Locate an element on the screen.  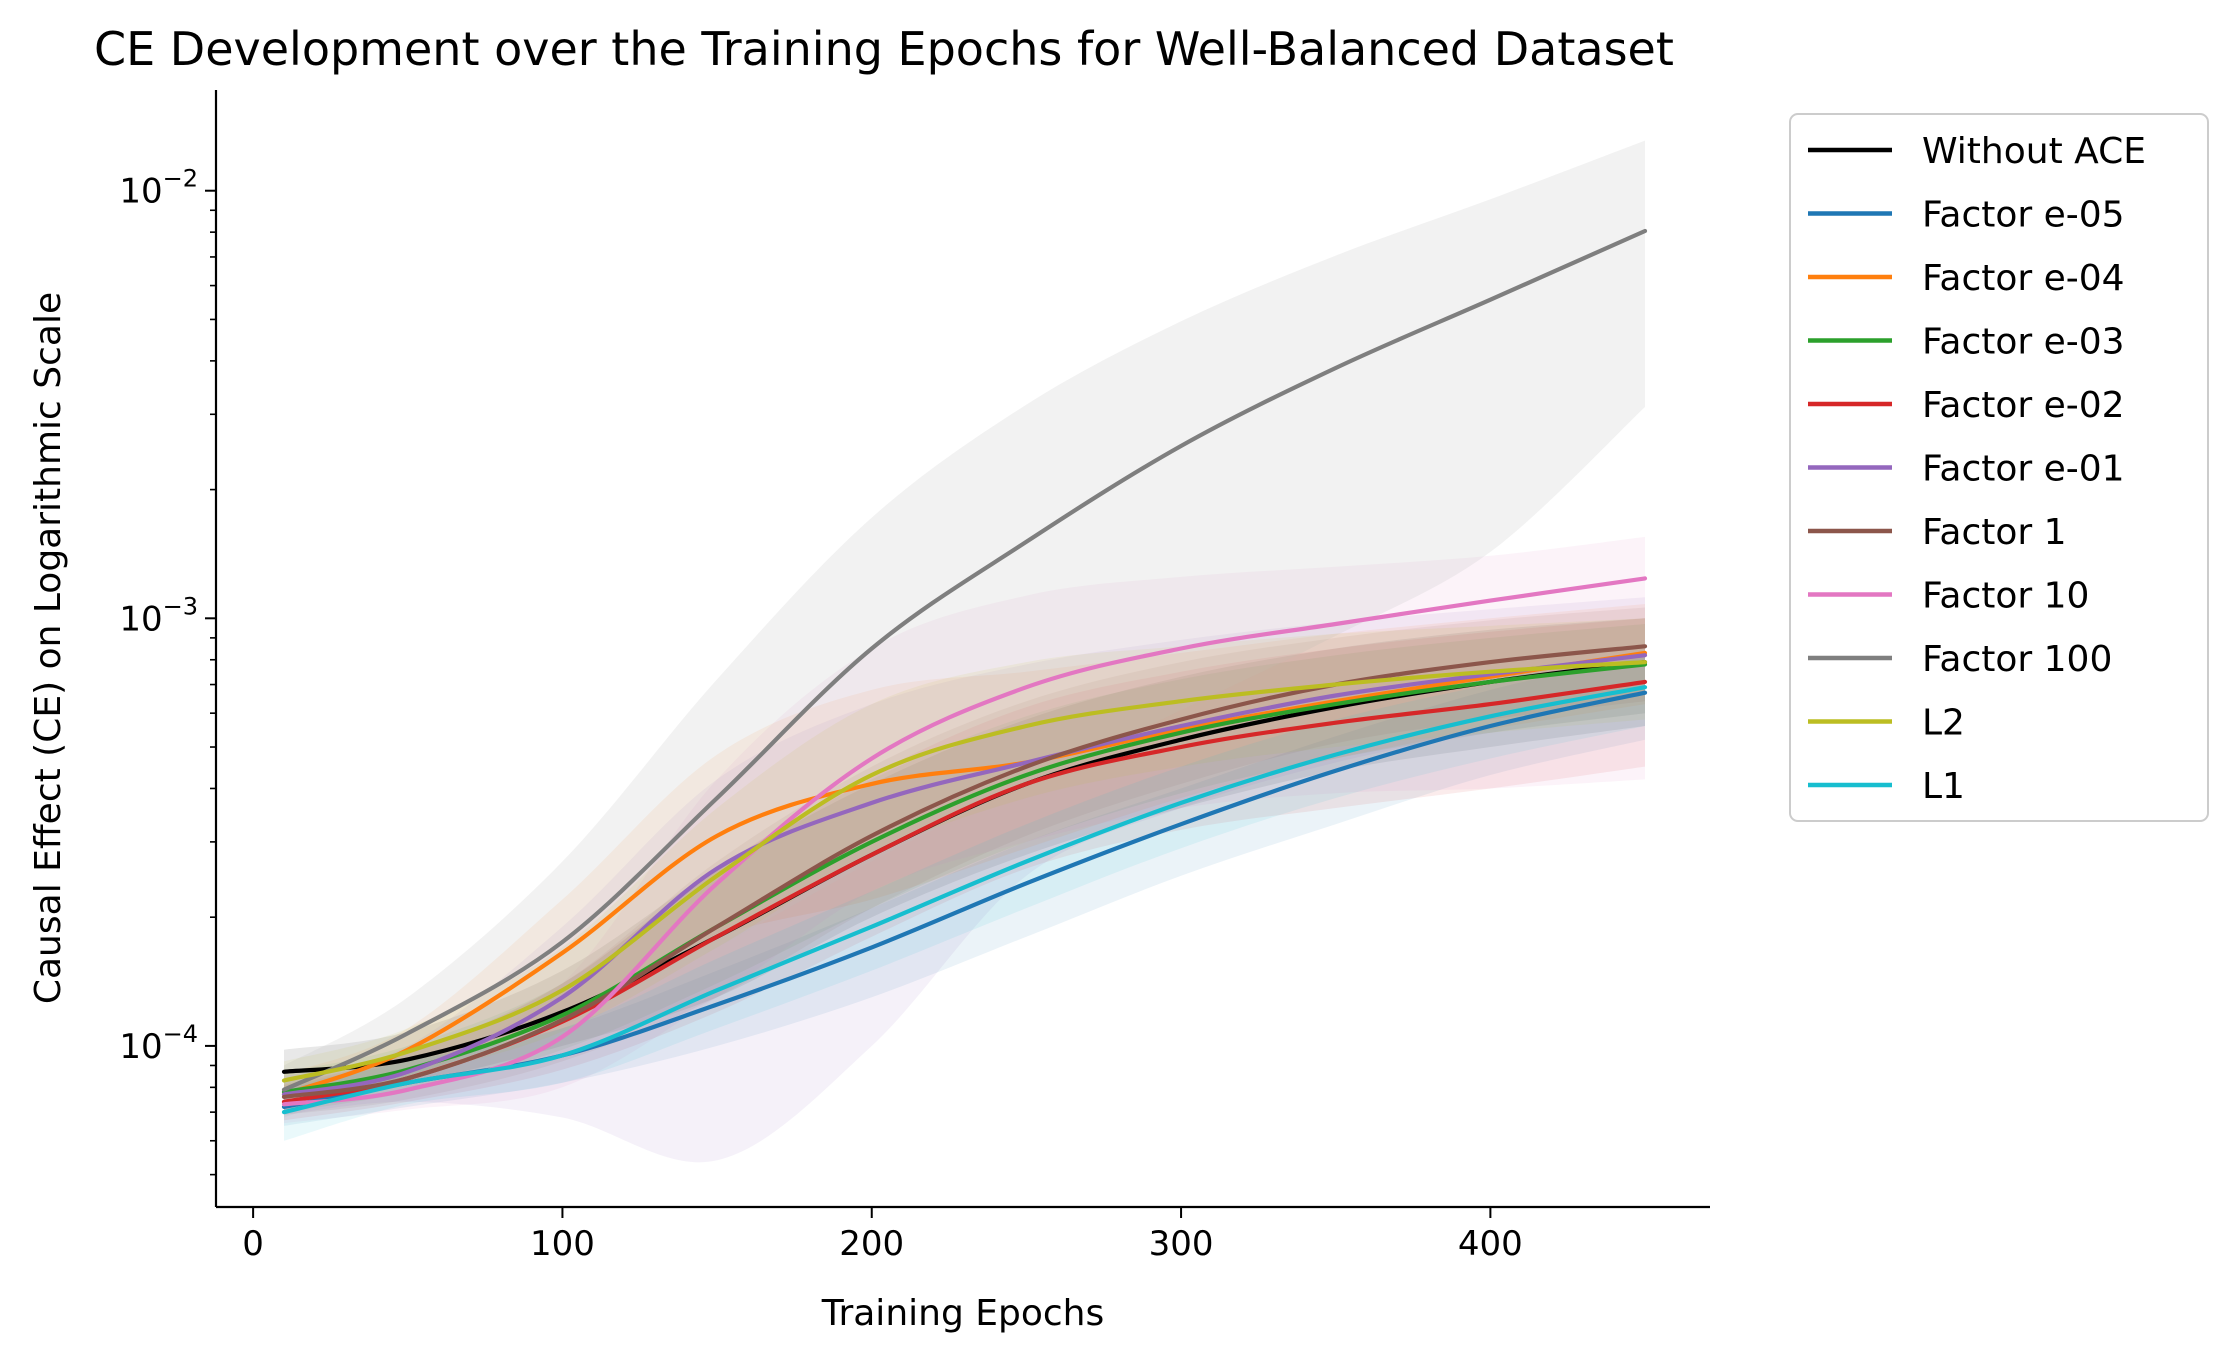
legend-label-7: Factor 10 is located at coordinates (2005, 596).